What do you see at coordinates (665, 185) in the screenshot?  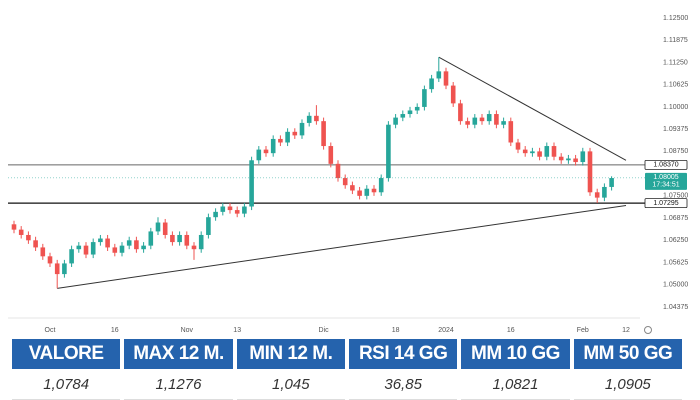 I see `last-price-time: 17:34:51` at bounding box center [665, 185].